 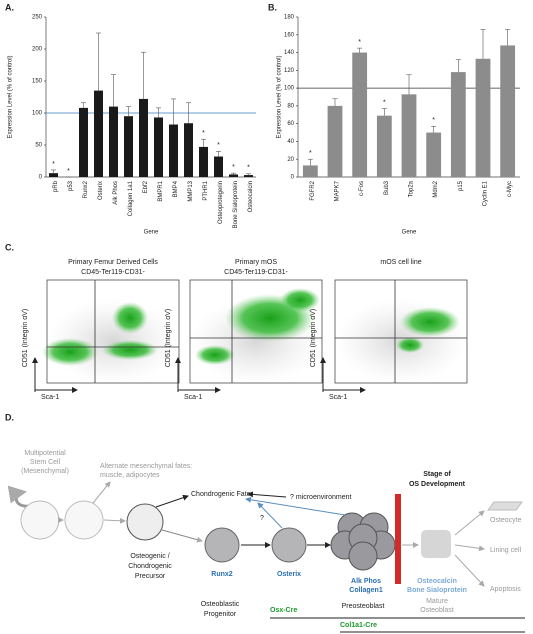 I want to click on y-tick-label: 0, so click(x=293, y=178).